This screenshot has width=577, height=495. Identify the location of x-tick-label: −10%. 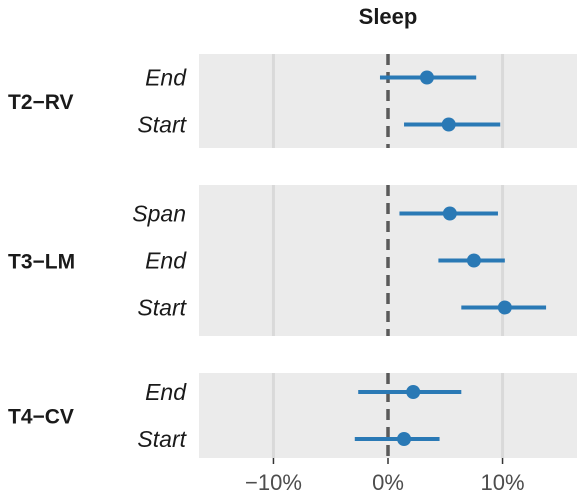
(273, 482).